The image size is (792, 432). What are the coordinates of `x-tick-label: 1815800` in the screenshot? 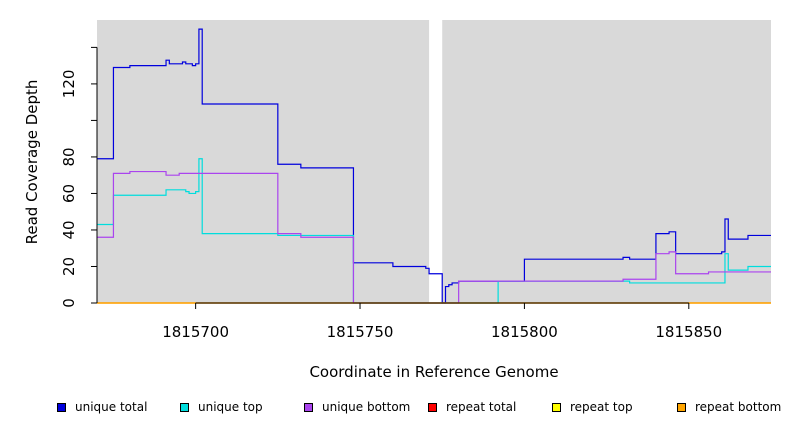 It's located at (524, 332).